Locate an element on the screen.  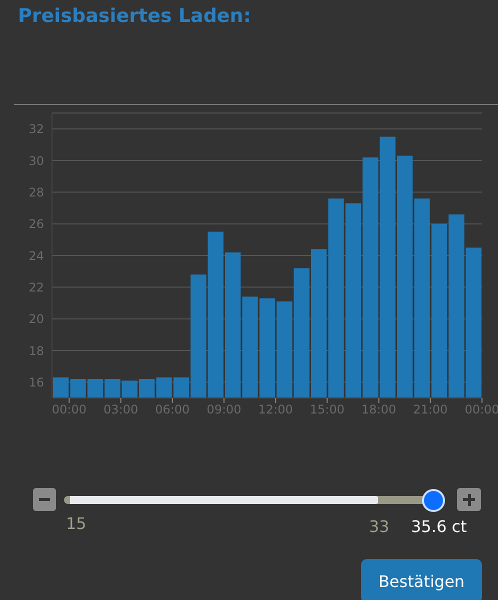
chart-title: Preisbasiertes Laden: is located at coordinates (134, 16).